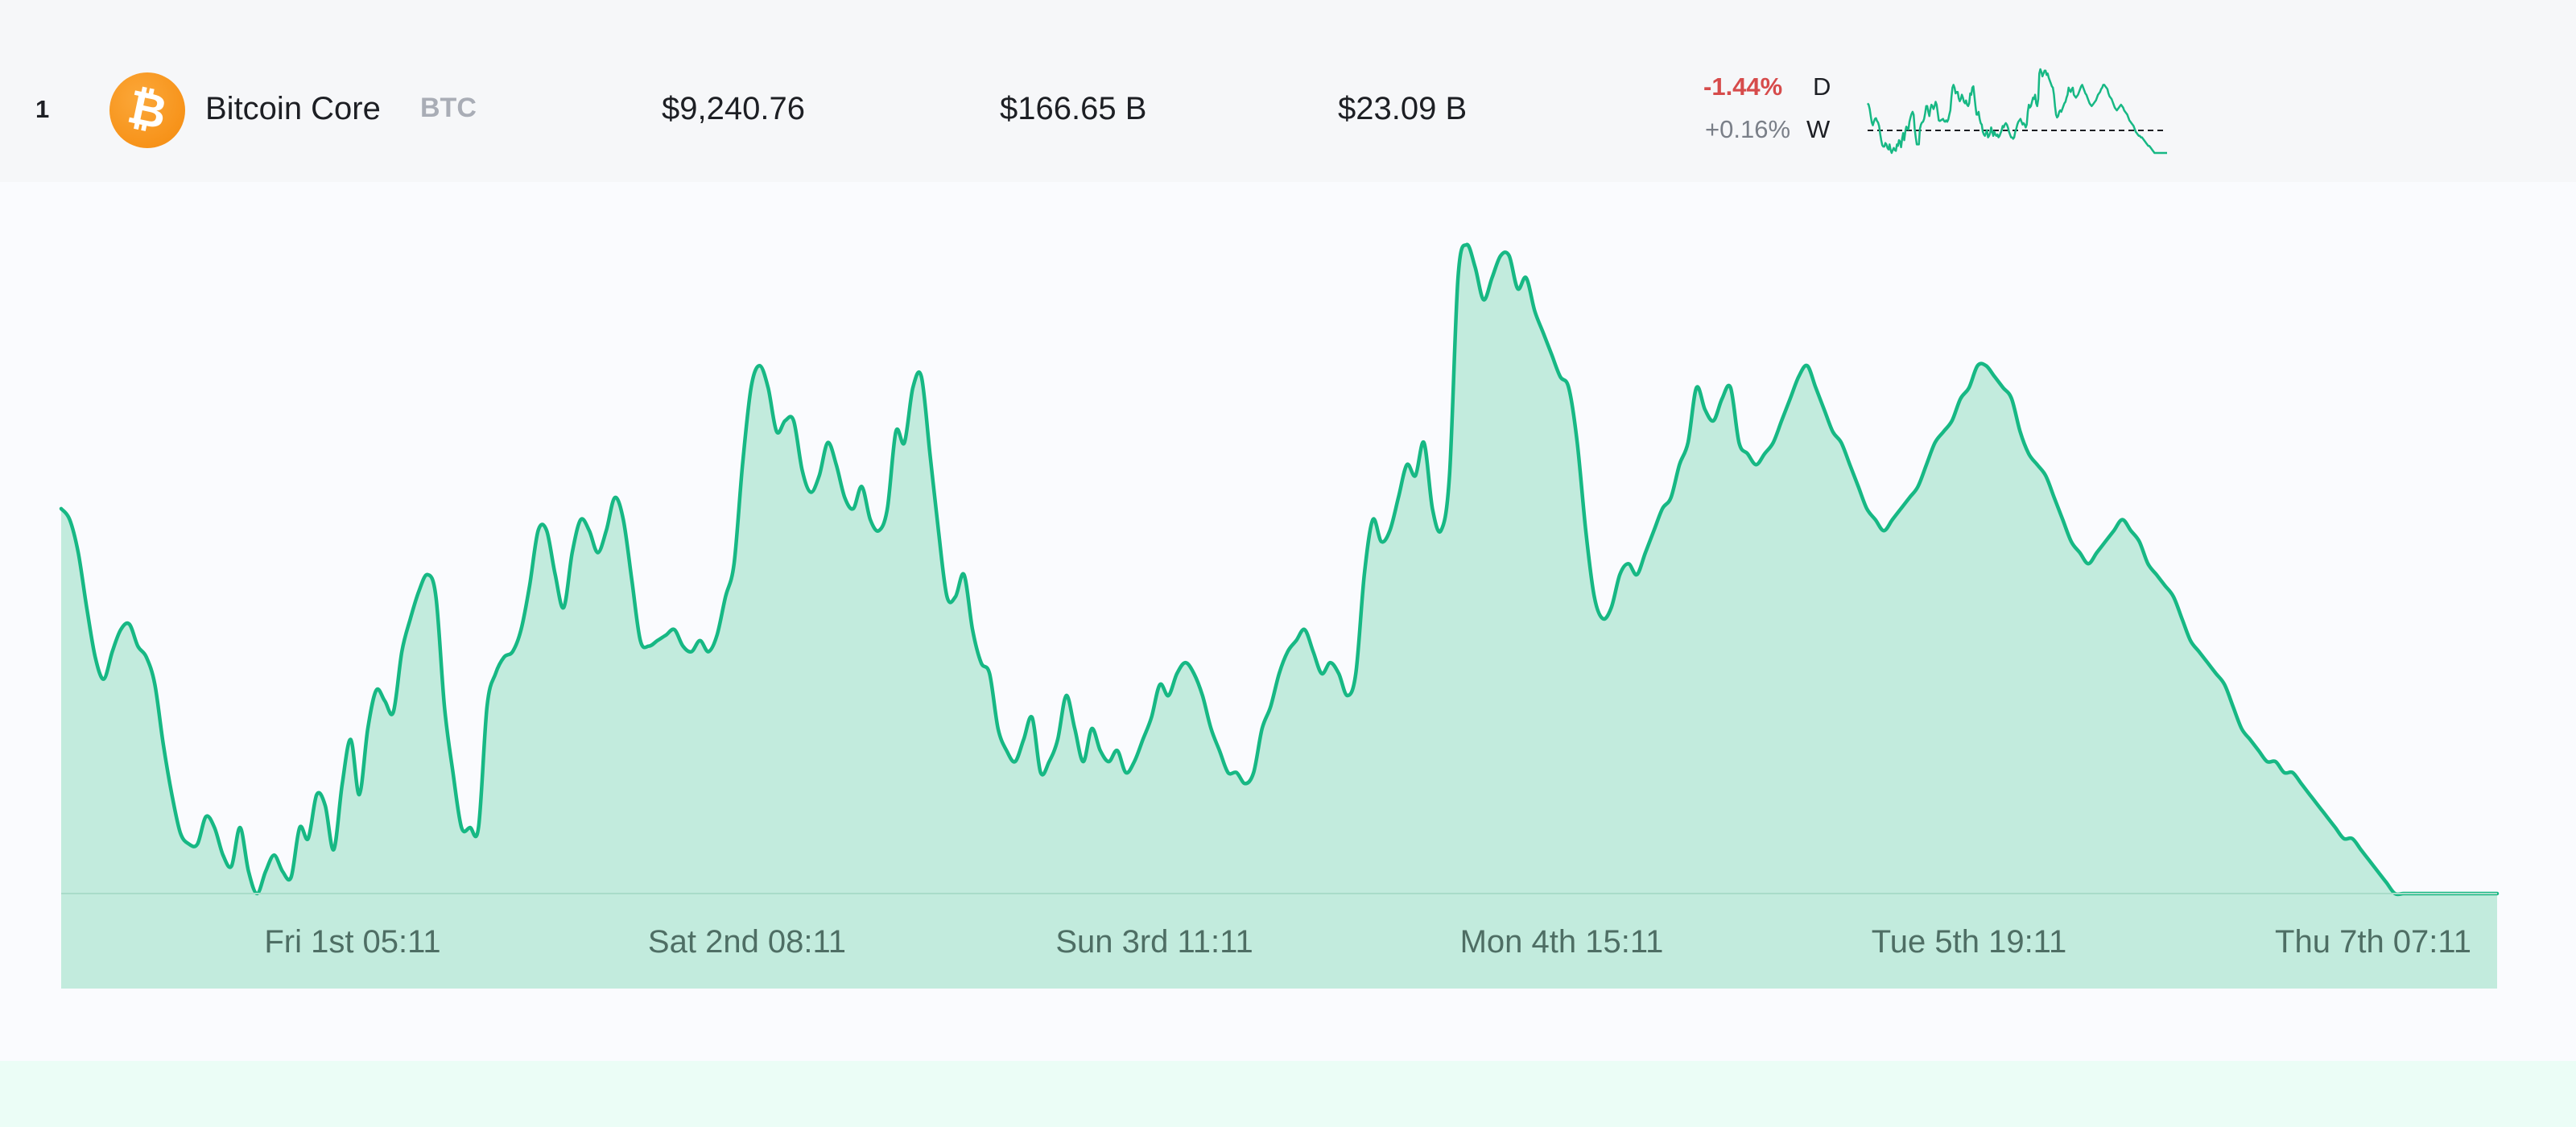  What do you see at coordinates (733, 108) in the screenshot?
I see `coin-price: $9,240.76` at bounding box center [733, 108].